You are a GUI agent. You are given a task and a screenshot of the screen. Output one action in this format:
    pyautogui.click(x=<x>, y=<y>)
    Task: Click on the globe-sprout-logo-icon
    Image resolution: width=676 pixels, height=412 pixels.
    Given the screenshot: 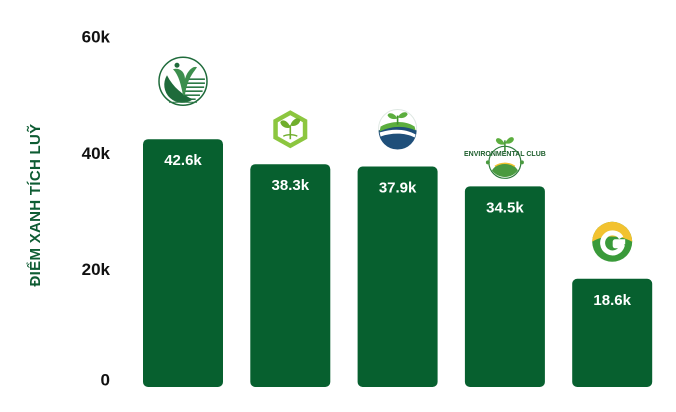 What is the action you would take?
    pyautogui.click(x=398, y=129)
    